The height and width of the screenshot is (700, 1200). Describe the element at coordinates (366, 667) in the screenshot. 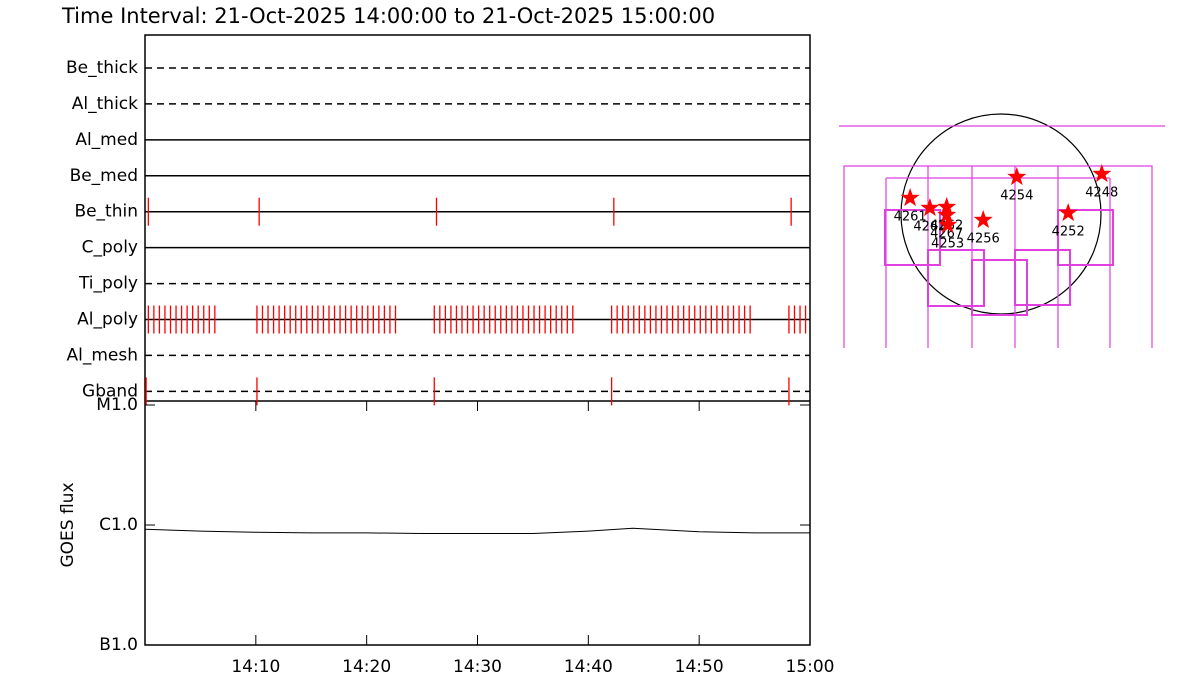

I see `x-tick-label: 14:20` at that location.